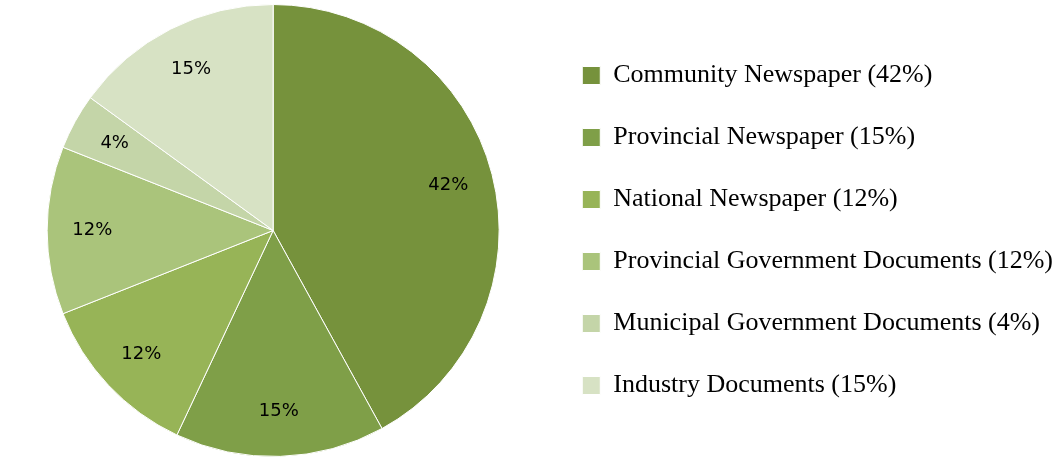 Image resolution: width=1063 pixels, height=461 pixels. What do you see at coordinates (755, 198) in the screenshot?
I see `legend-label: National Newspaper (12%)` at bounding box center [755, 198].